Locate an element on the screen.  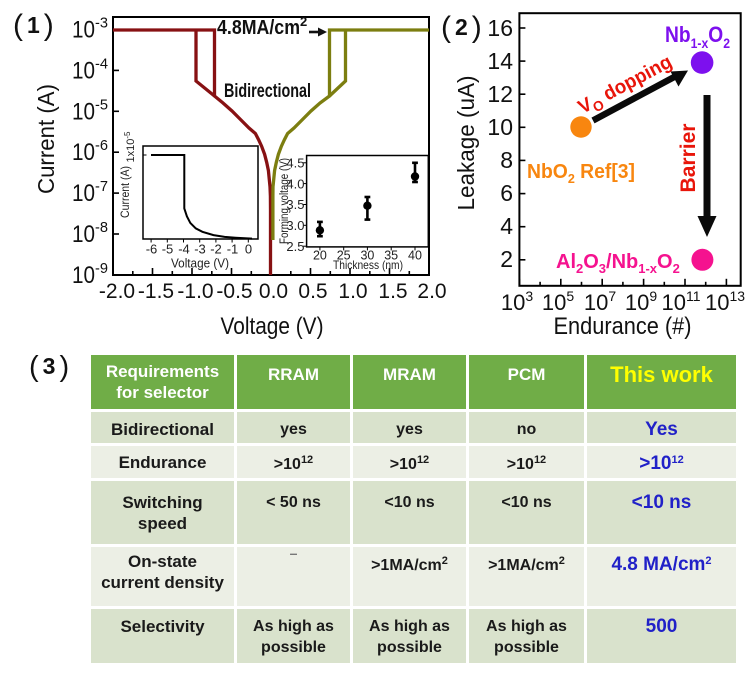
svg-text: Nb1-xO2 is located at coordinates (697, 36).